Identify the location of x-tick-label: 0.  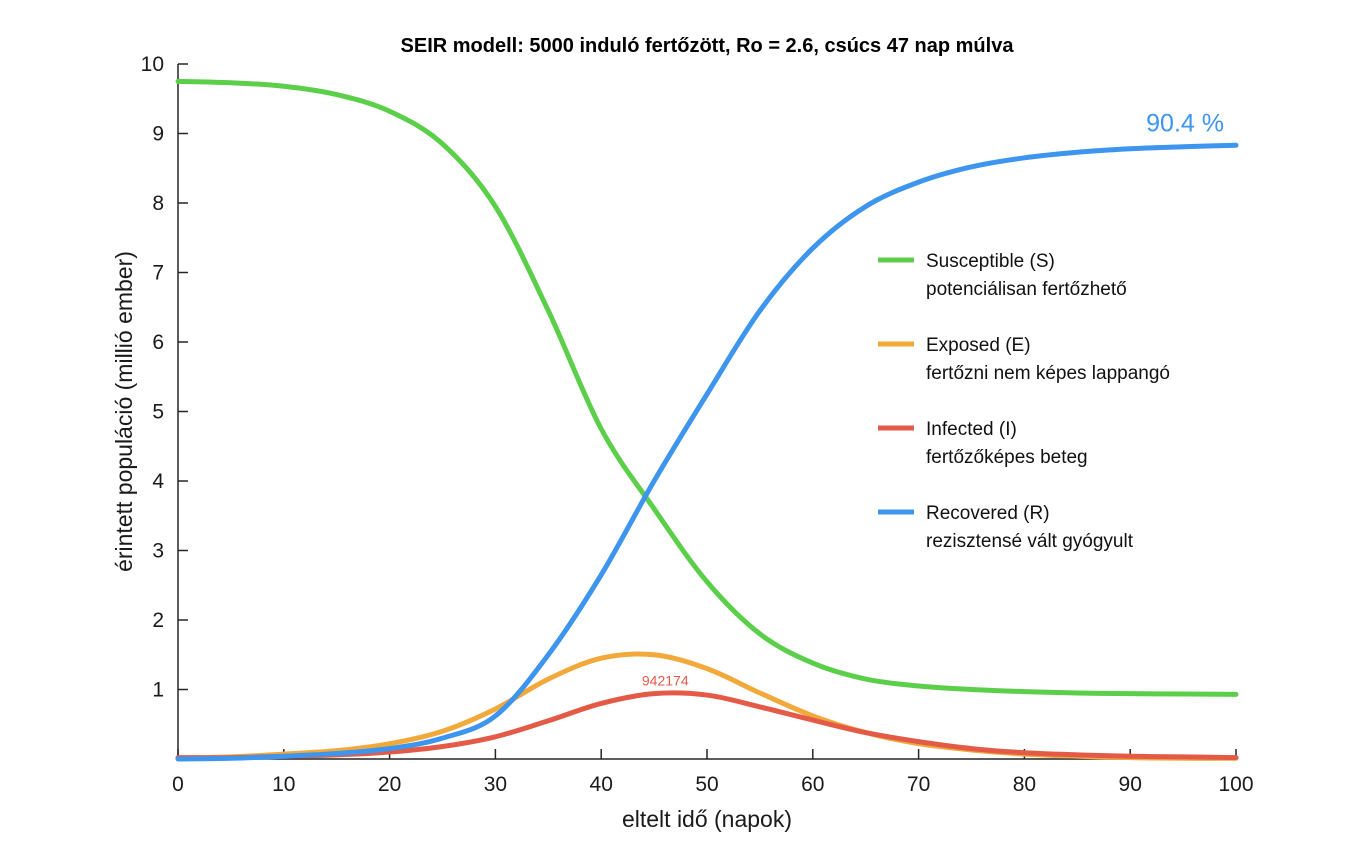
(178, 784).